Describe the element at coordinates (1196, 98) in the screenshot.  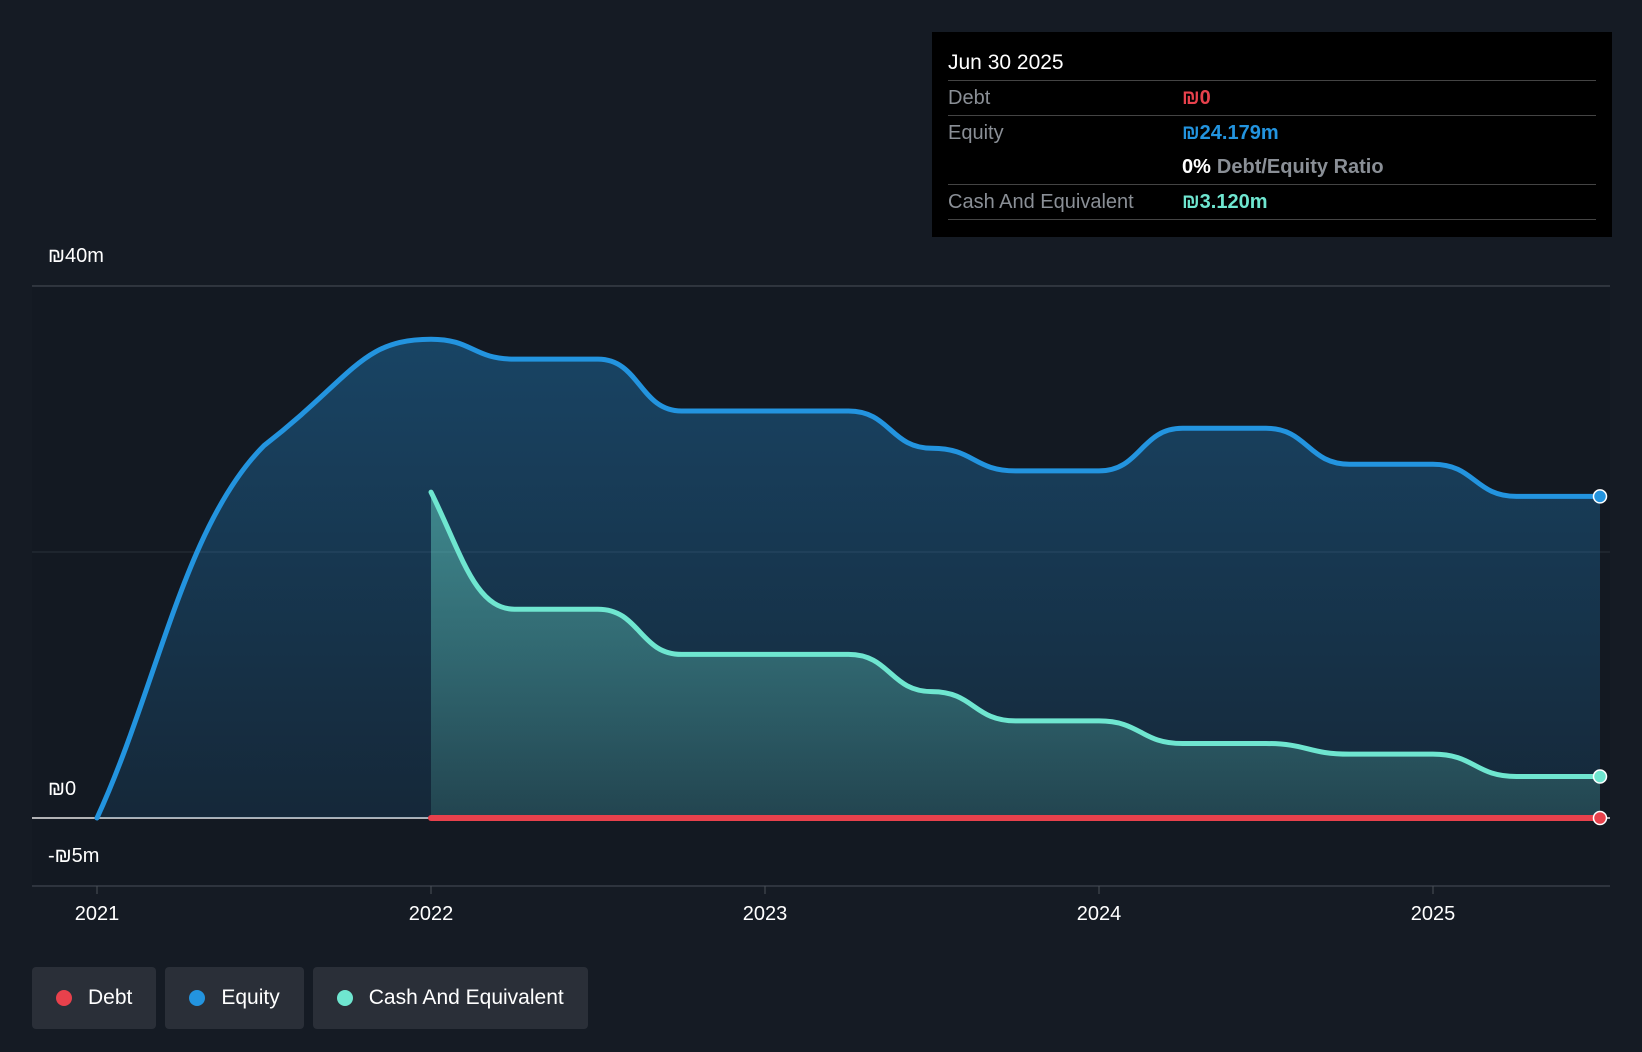
I see `tooltip-debt-value: ₪0` at that location.